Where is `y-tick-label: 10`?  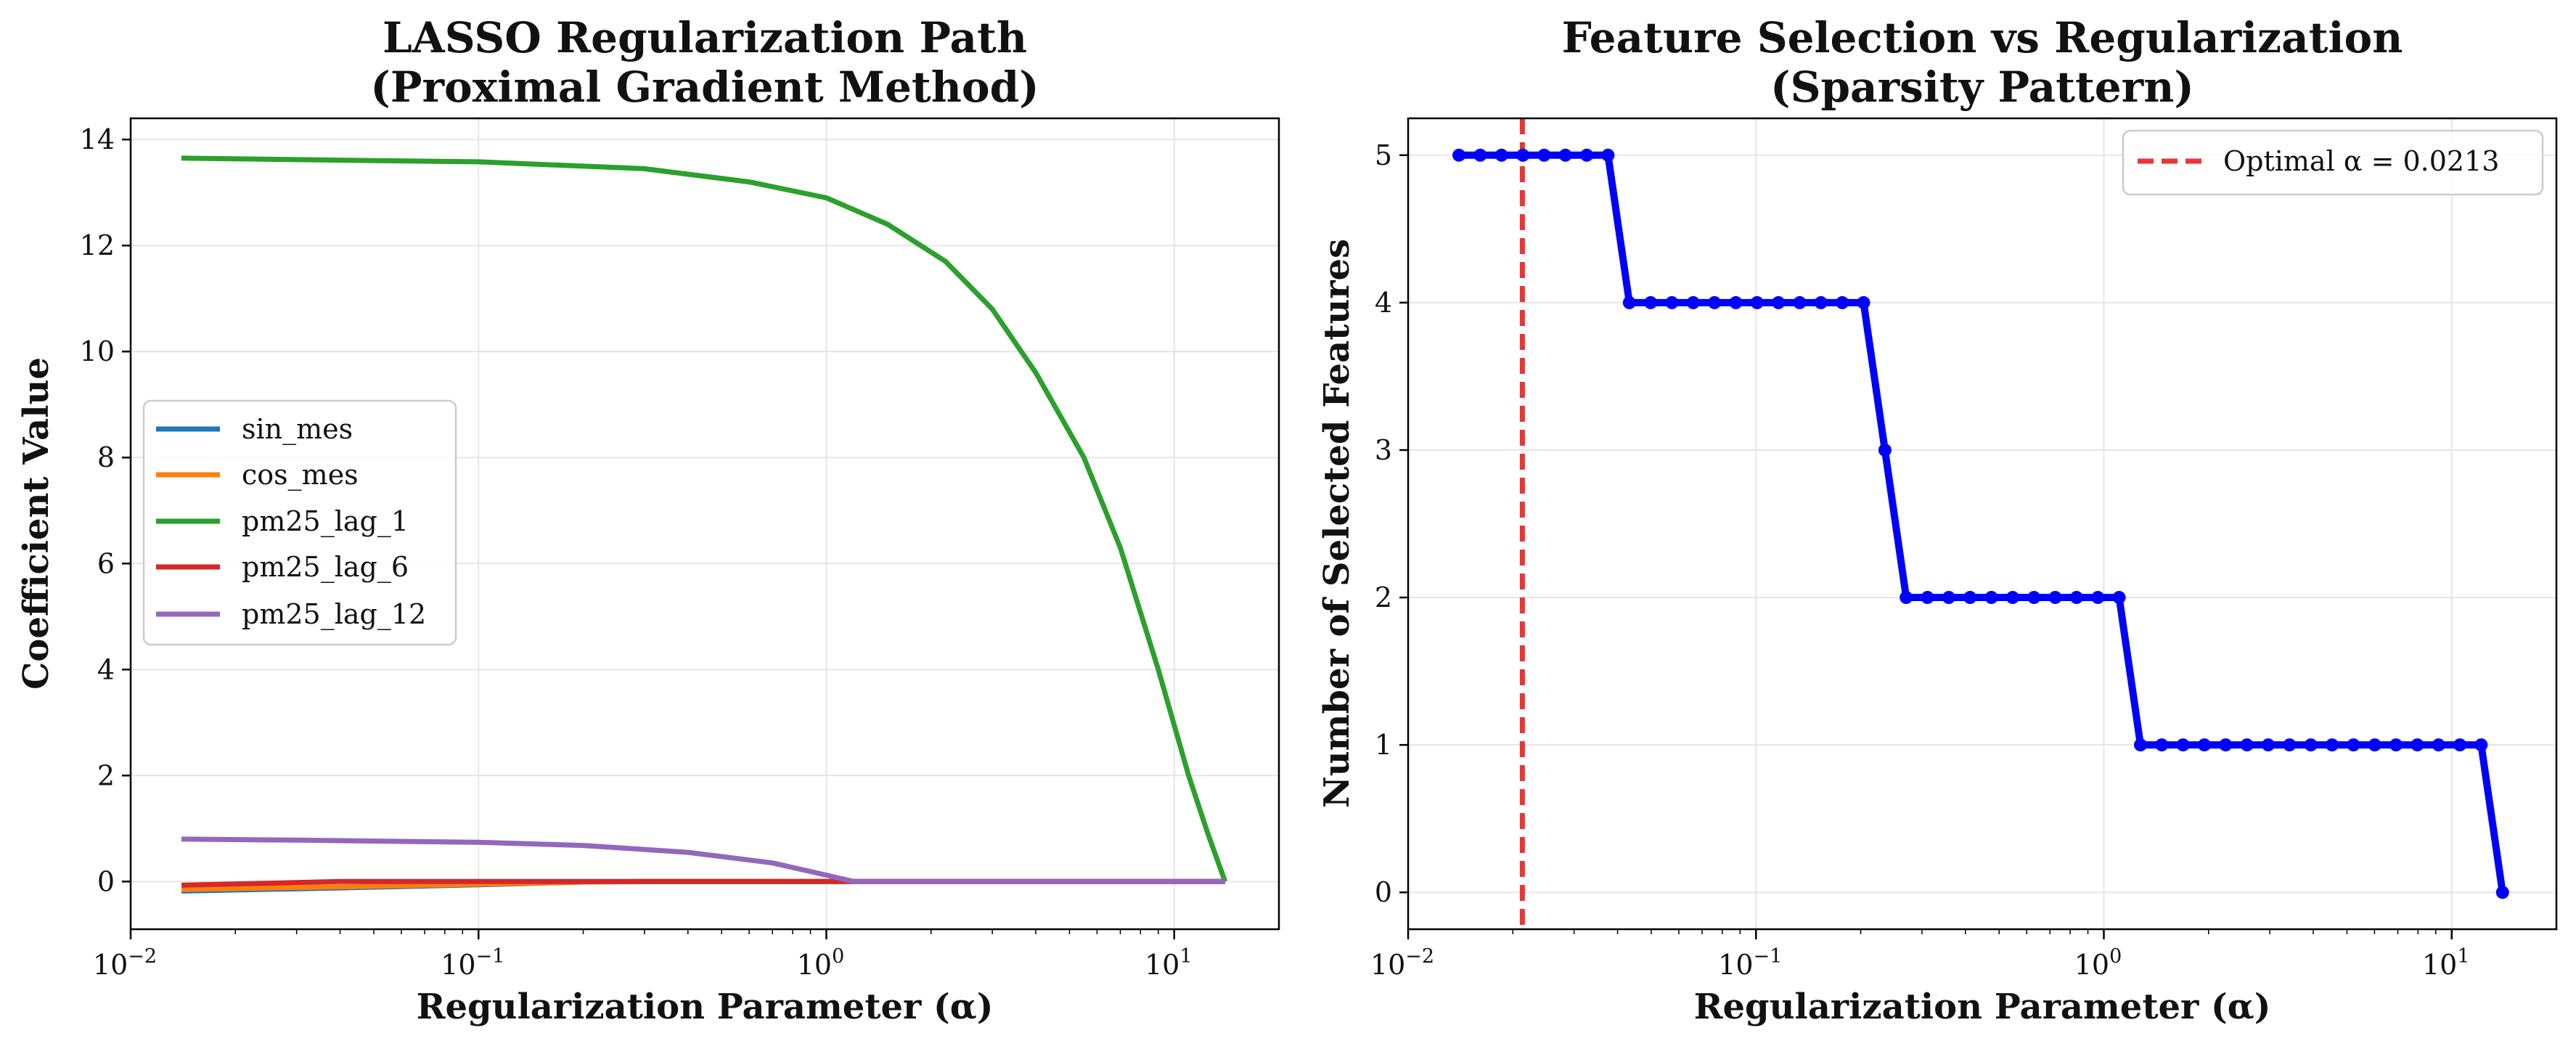
y-tick-label: 10 is located at coordinates (97, 351).